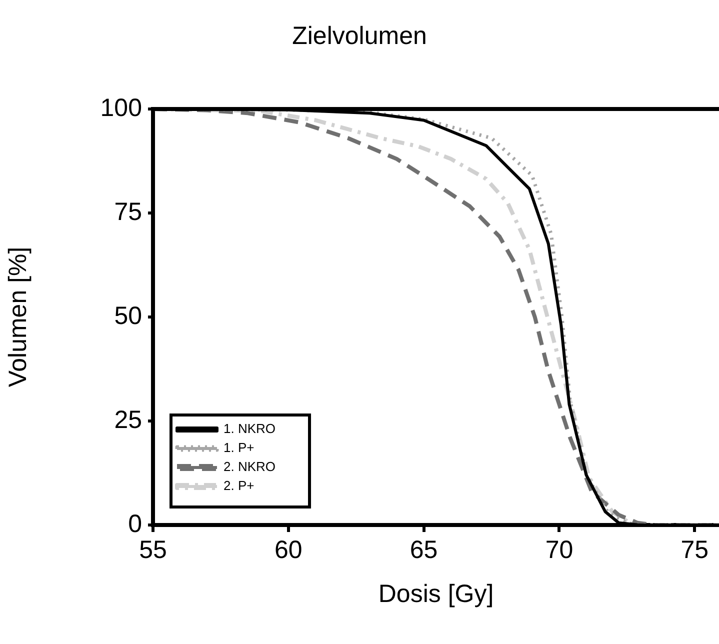  What do you see at coordinates (250, 428) in the screenshot?
I see `legend-label: 1. NKRO` at bounding box center [250, 428].